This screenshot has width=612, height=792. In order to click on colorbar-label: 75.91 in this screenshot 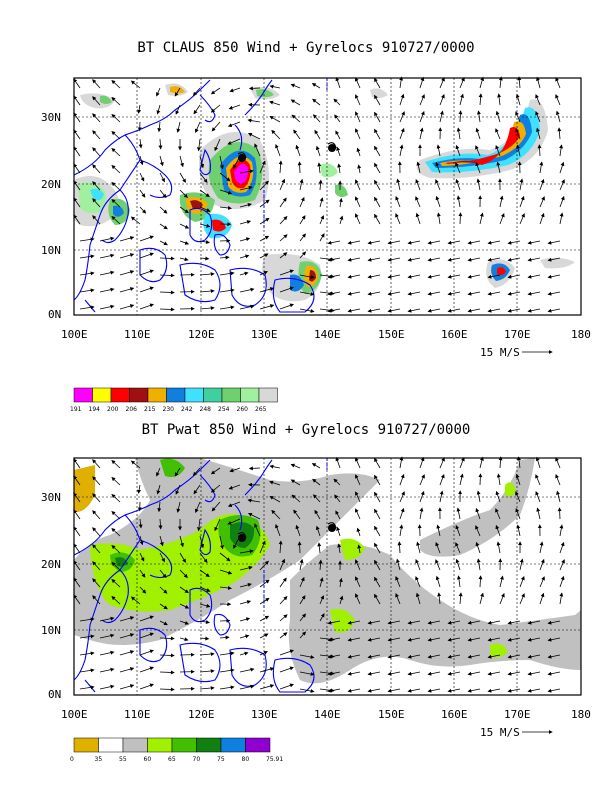, I will do `click(274, 759)`.